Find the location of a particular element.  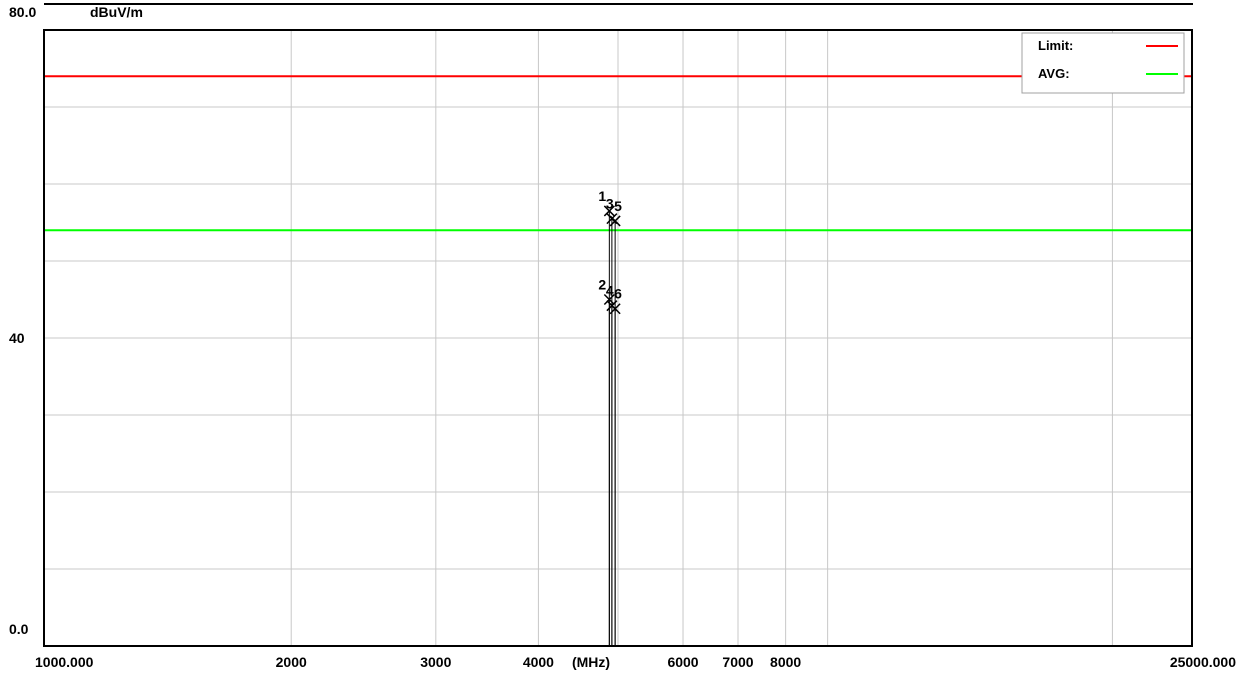

x-tick-label: 25000.000 is located at coordinates (1203, 662).